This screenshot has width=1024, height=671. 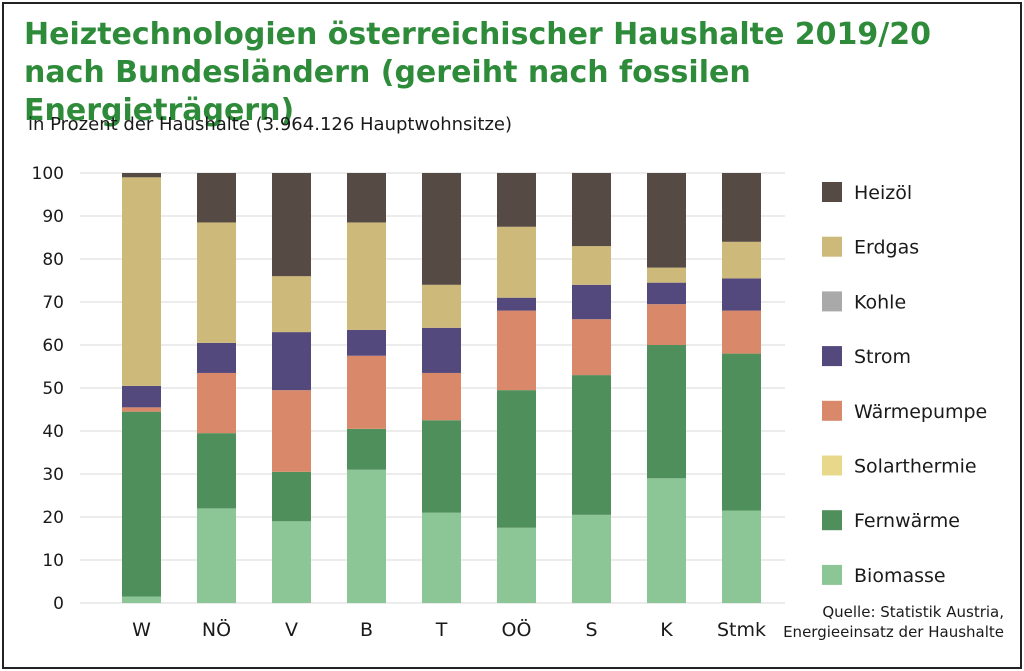 I want to click on bar-ooe-heizoel, so click(x=516, y=200).